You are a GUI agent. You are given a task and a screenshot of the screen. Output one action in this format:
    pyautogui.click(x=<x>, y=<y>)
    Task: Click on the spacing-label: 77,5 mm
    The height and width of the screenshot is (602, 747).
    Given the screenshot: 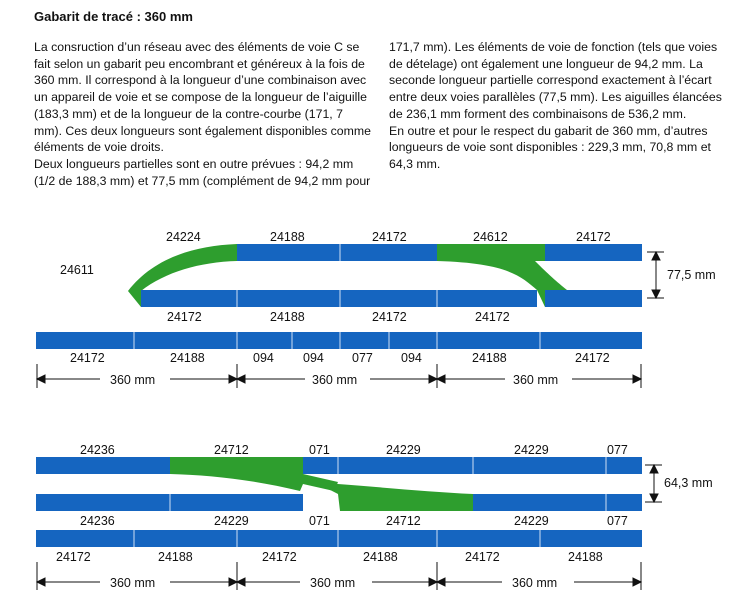 What is the action you would take?
    pyautogui.click(x=691, y=275)
    